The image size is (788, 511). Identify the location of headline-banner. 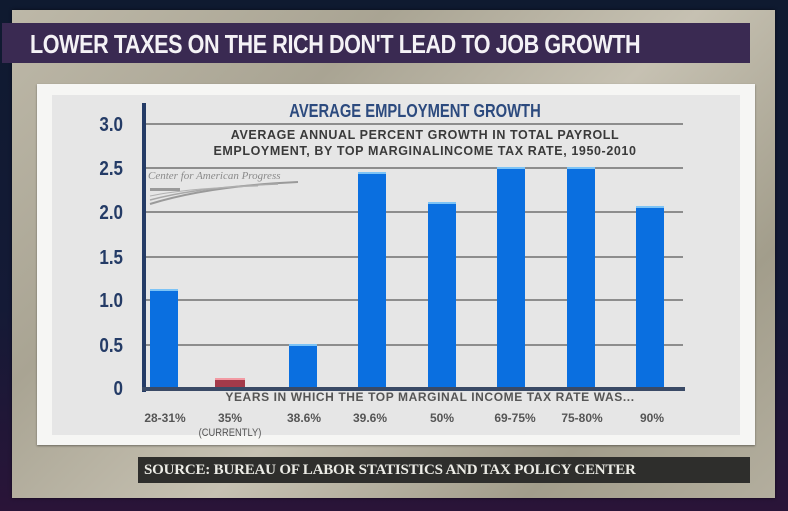
(376, 43).